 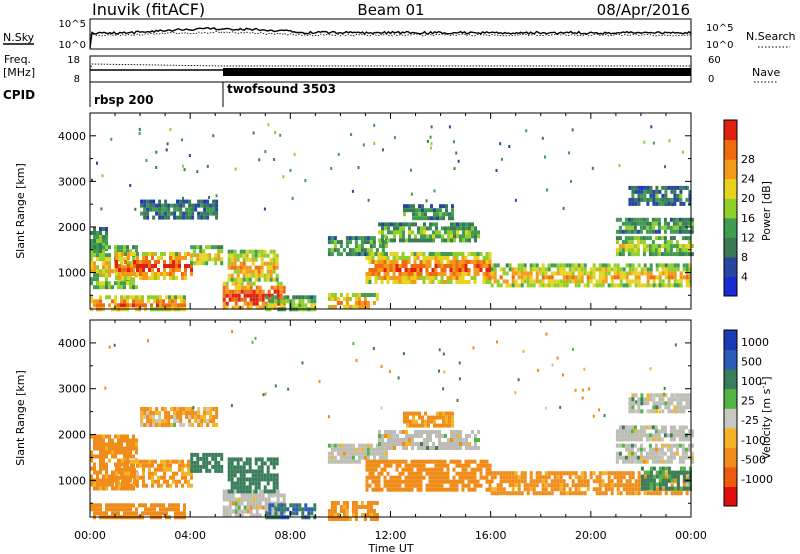 What do you see at coordinates (719, 28) in the screenshot?
I see `nsearch-tick-top: 10^5` at bounding box center [719, 28].